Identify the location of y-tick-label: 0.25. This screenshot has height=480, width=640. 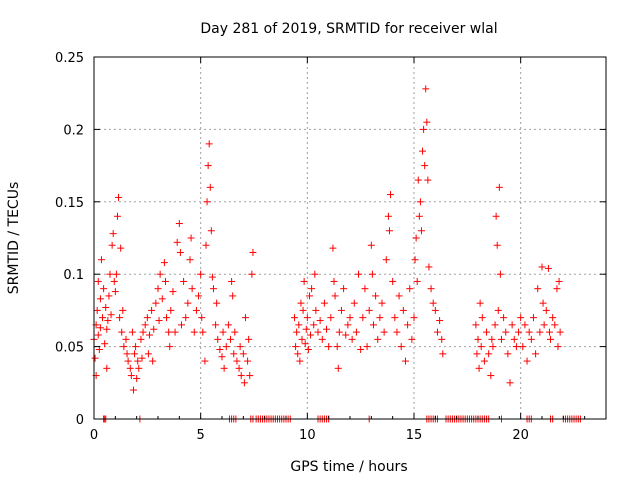
(69, 58).